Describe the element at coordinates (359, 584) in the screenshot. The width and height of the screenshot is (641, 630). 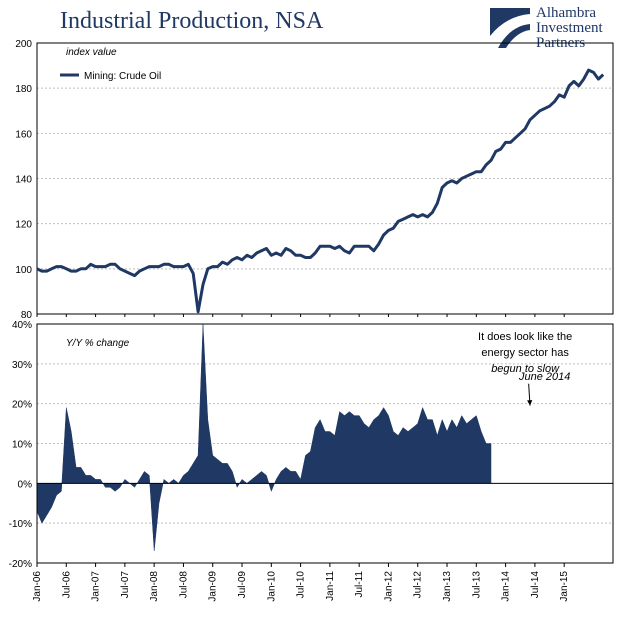
I see `x-tick-label: Jul-11` at that location.